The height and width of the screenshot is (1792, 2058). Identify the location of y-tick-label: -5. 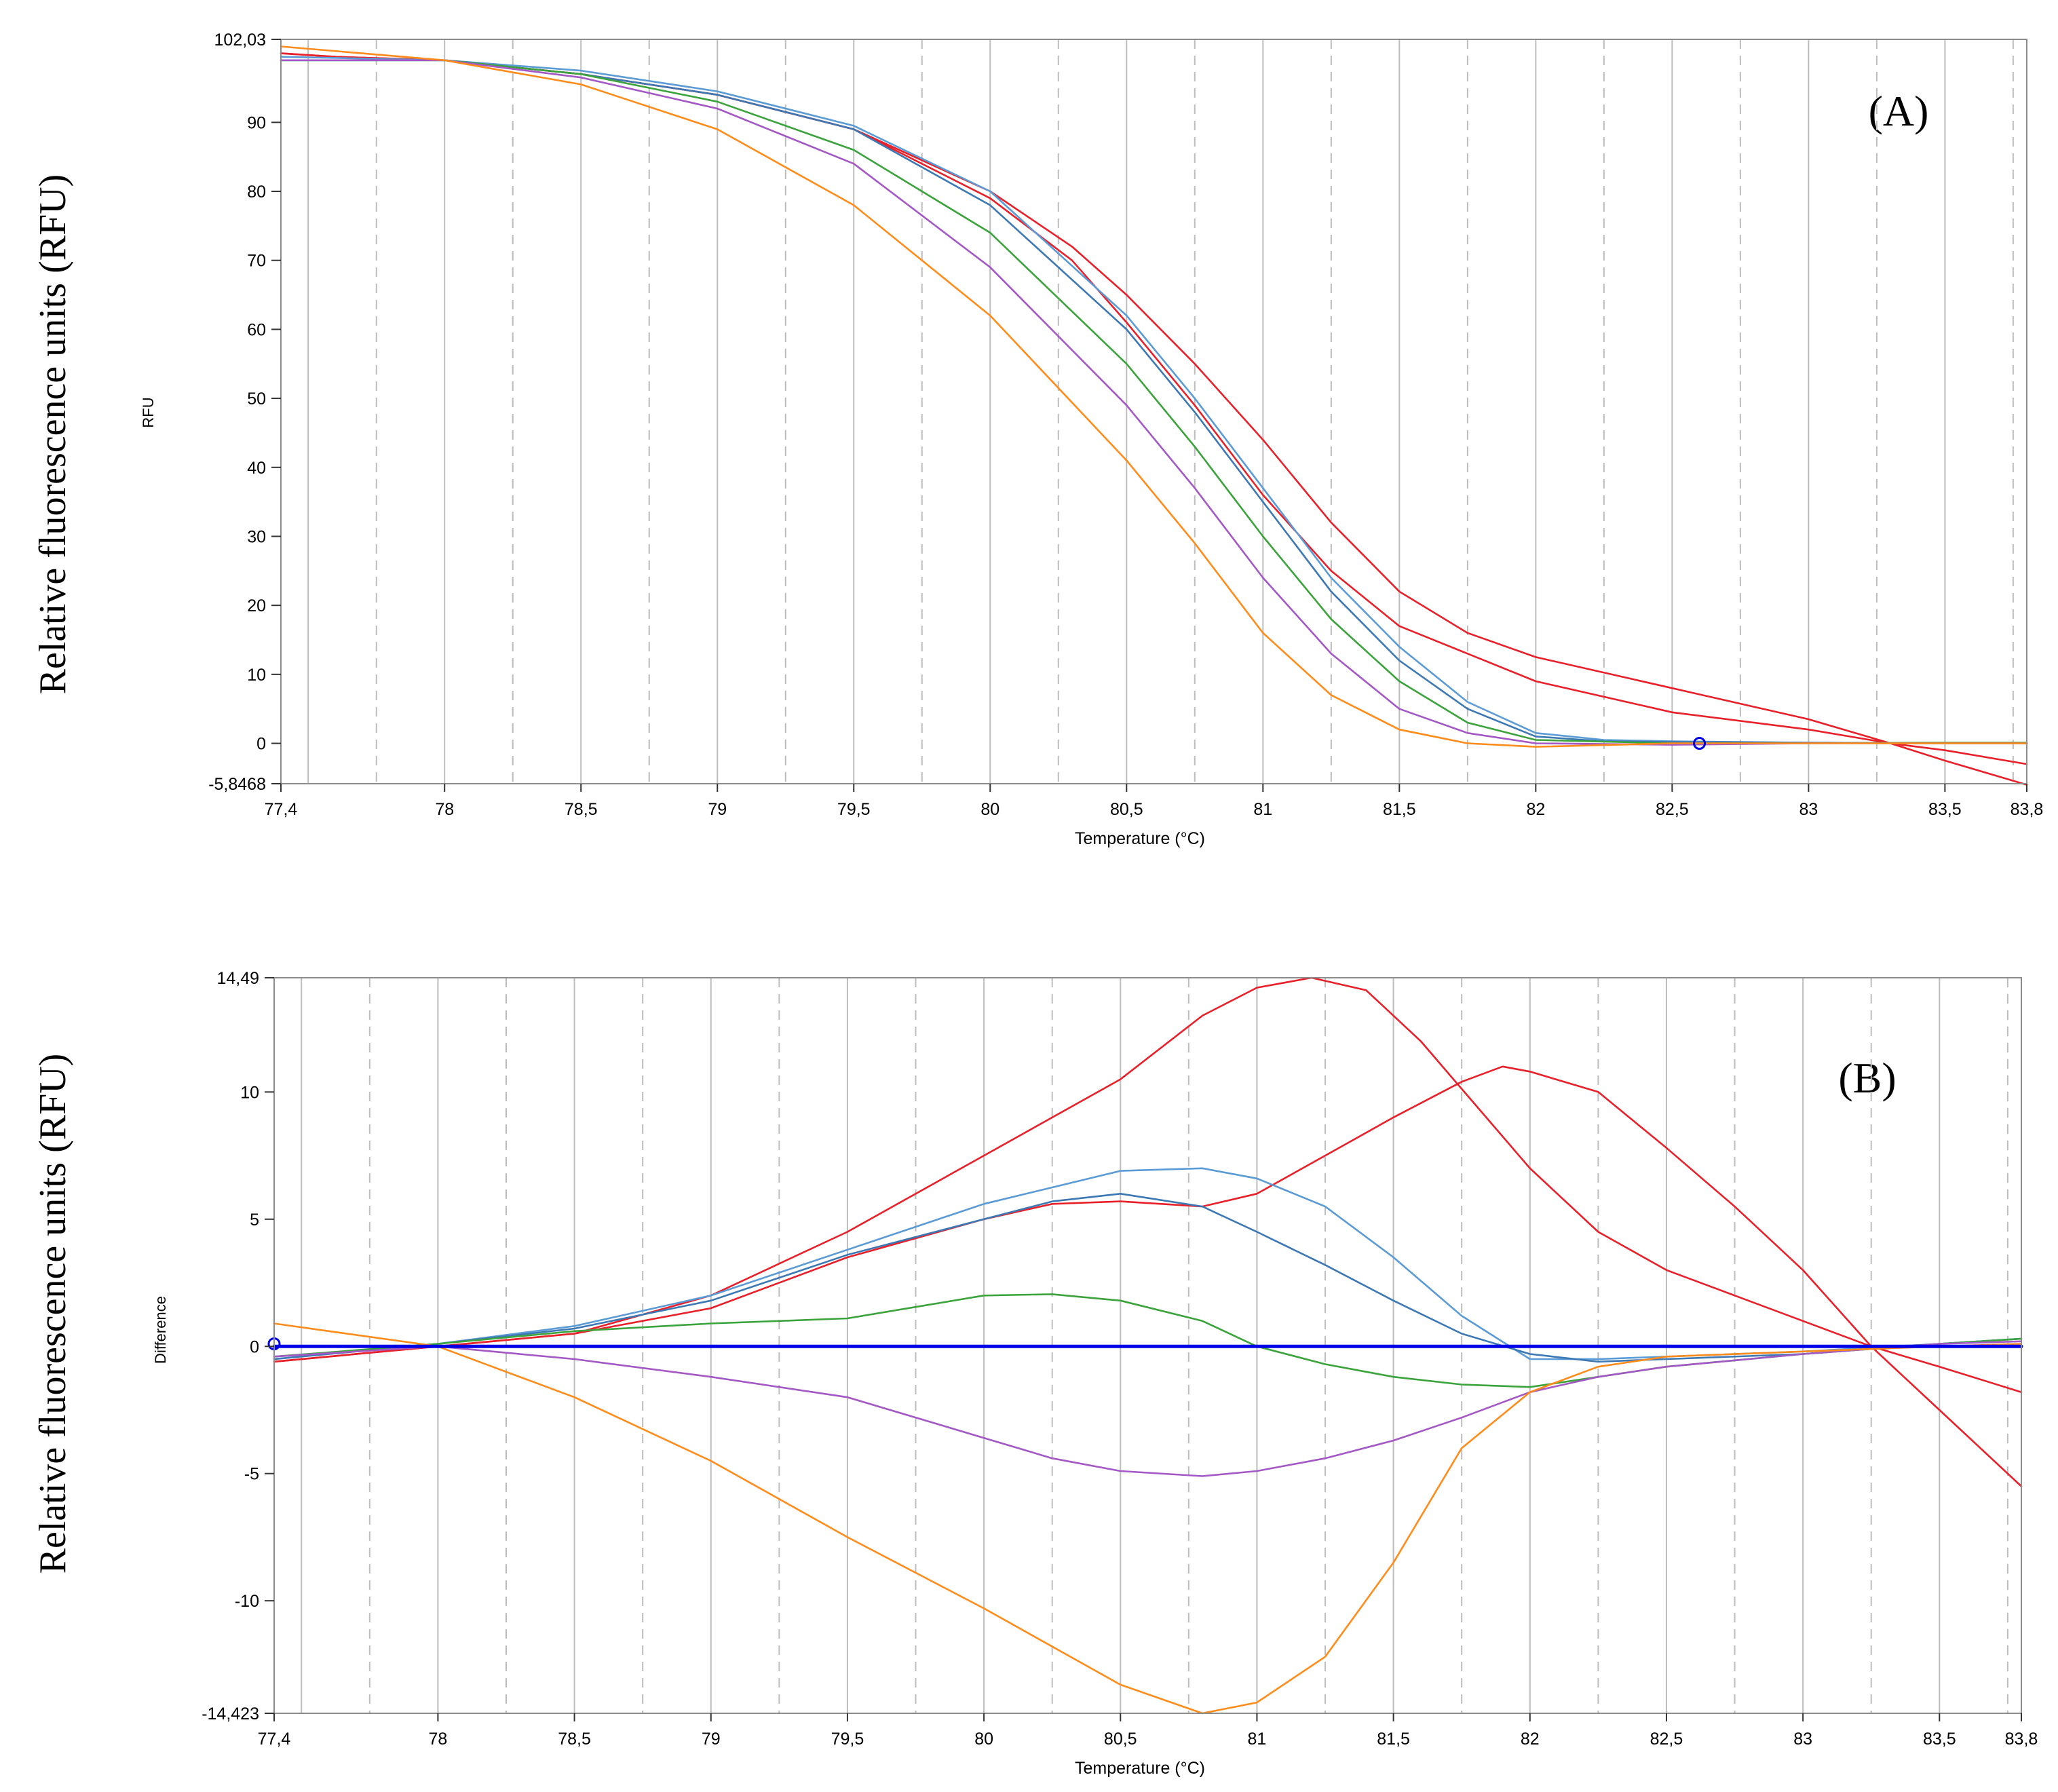
(252, 1474).